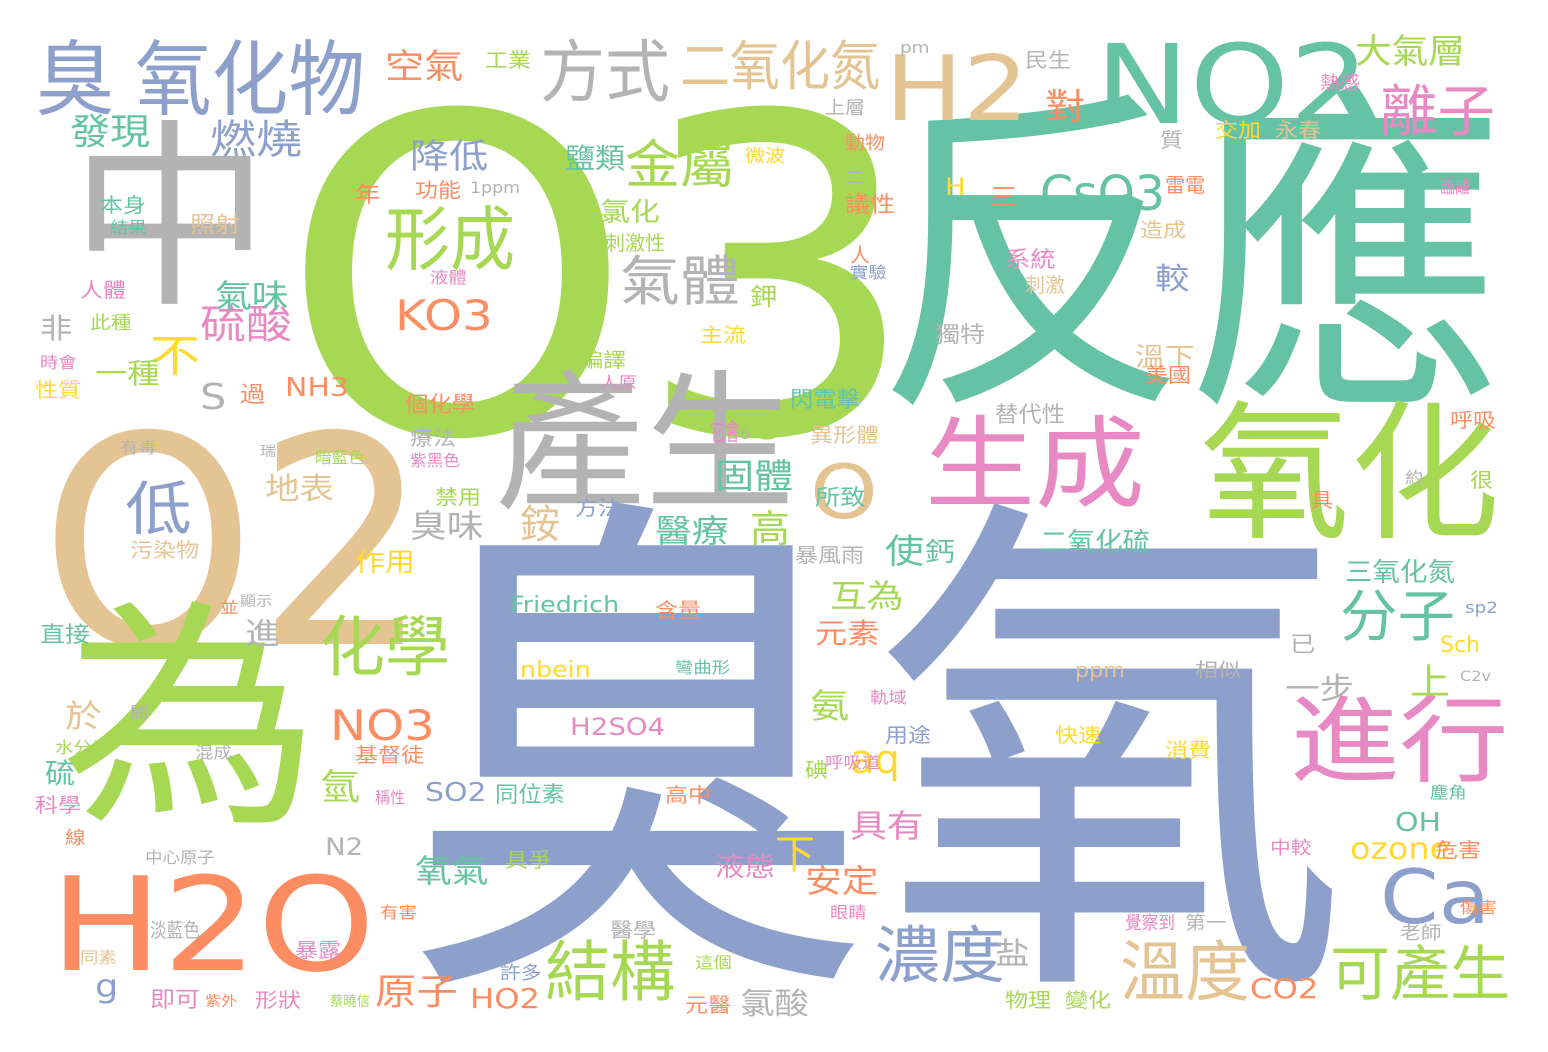 The height and width of the screenshot is (1052, 1548). Describe the element at coordinates (680, 281) in the screenshot. I see `word-cloud-word: 氣體` at that location.